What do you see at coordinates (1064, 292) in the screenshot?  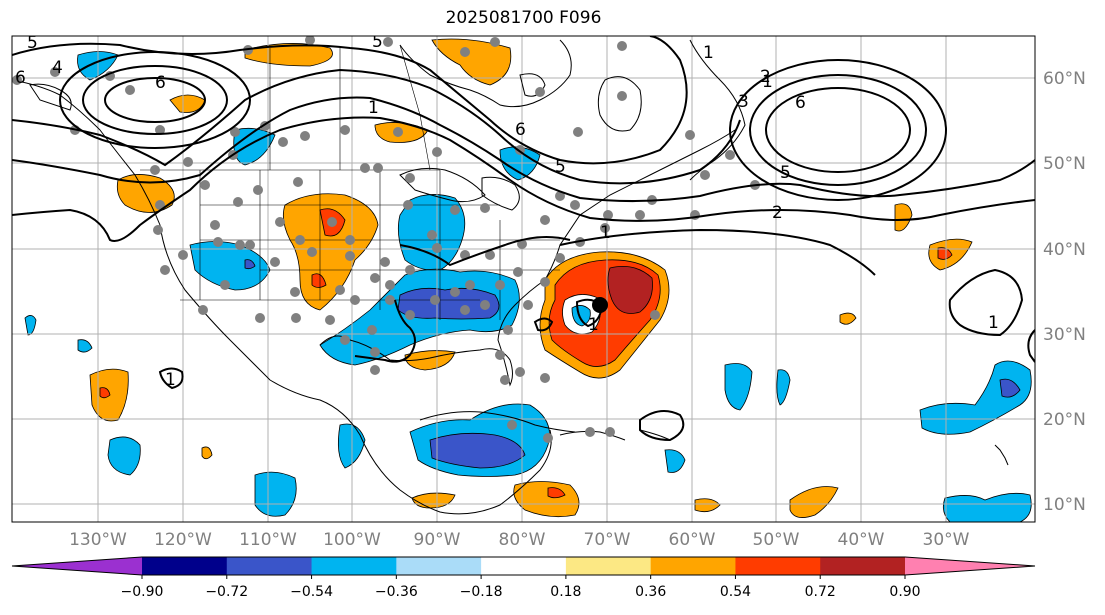 I see `lat-axis-labels: 60°N 50°N 40°N 30°N 20°N 10°N` at bounding box center [1064, 292].